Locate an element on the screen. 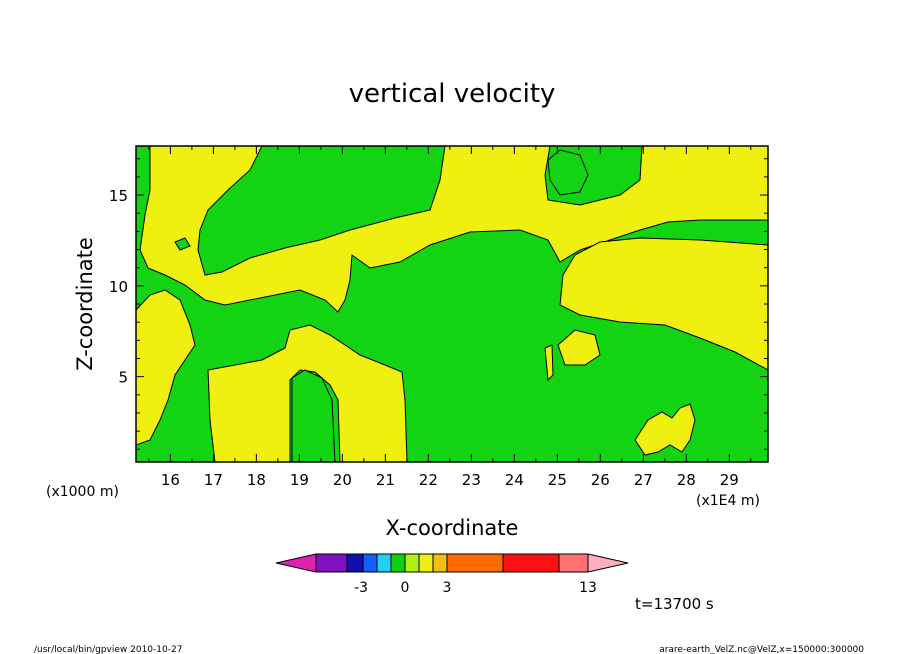 This screenshot has height=654, width=904. y-tick-label: 15 is located at coordinates (118, 196).